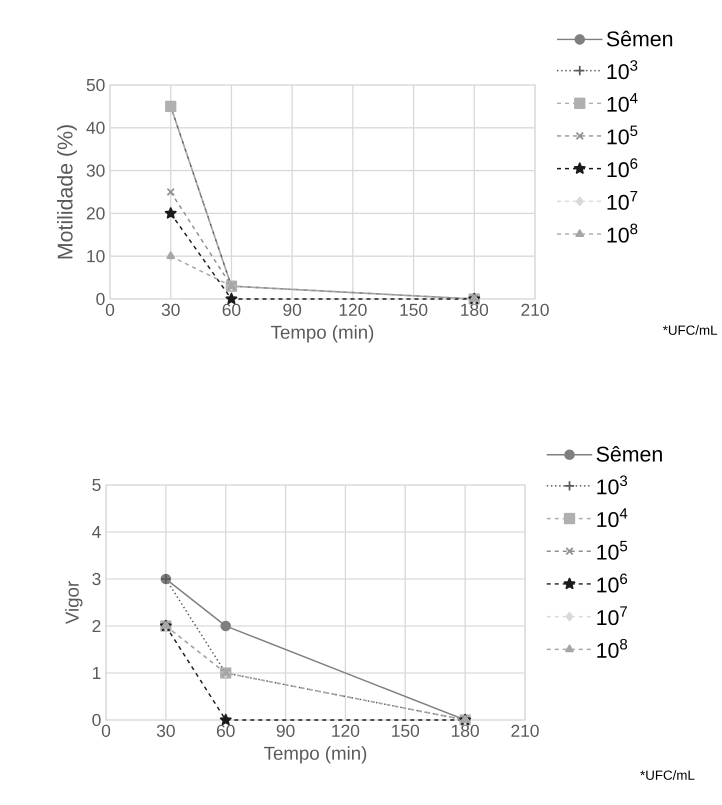 The height and width of the screenshot is (805, 722). What do you see at coordinates (96, 256) in the screenshot?
I see `y-tick-label: 10` at bounding box center [96, 256].